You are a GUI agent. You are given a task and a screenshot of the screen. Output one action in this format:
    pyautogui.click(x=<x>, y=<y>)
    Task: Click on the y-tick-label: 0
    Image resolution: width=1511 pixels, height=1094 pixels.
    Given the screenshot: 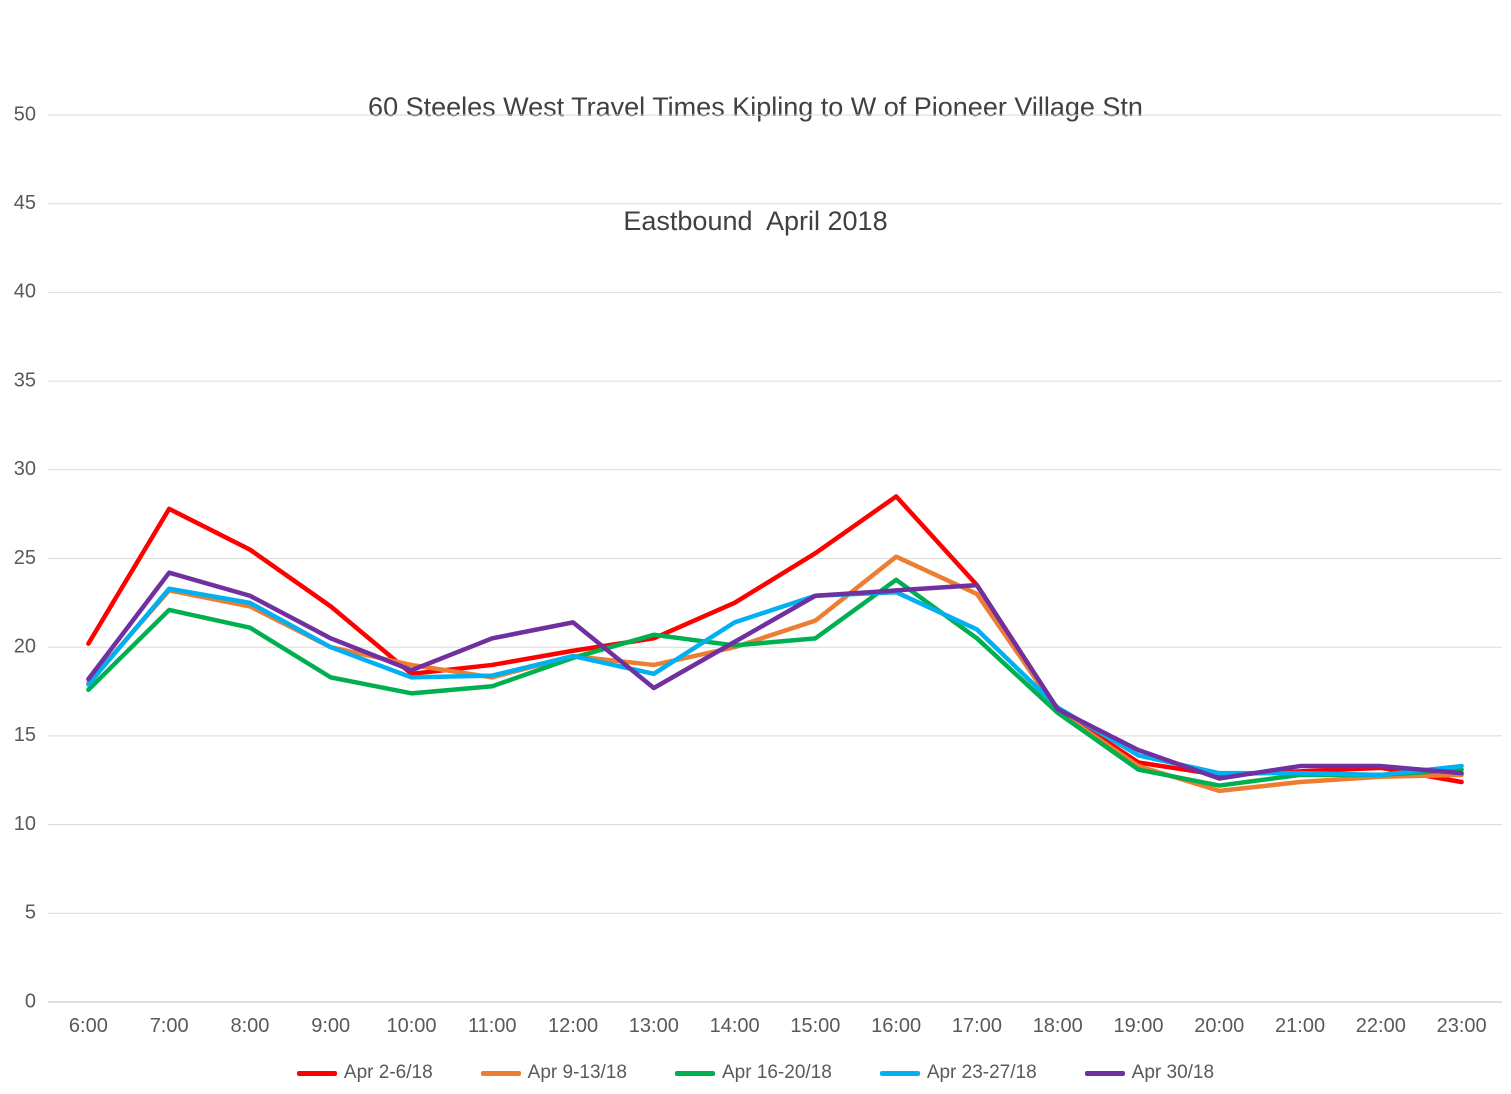 What is the action you would take?
    pyautogui.click(x=30, y=1001)
    